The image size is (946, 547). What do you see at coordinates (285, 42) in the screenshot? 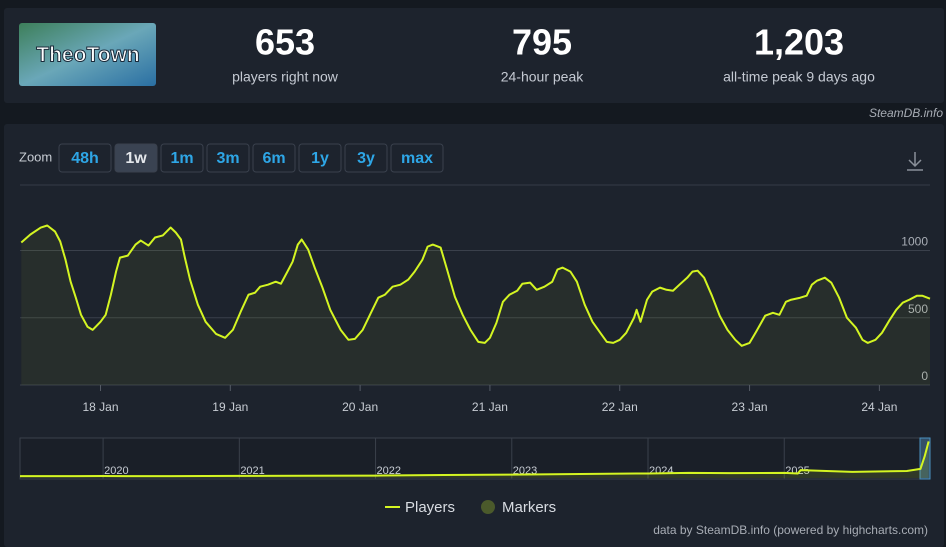
I see `stat-value: 653` at bounding box center [285, 42].